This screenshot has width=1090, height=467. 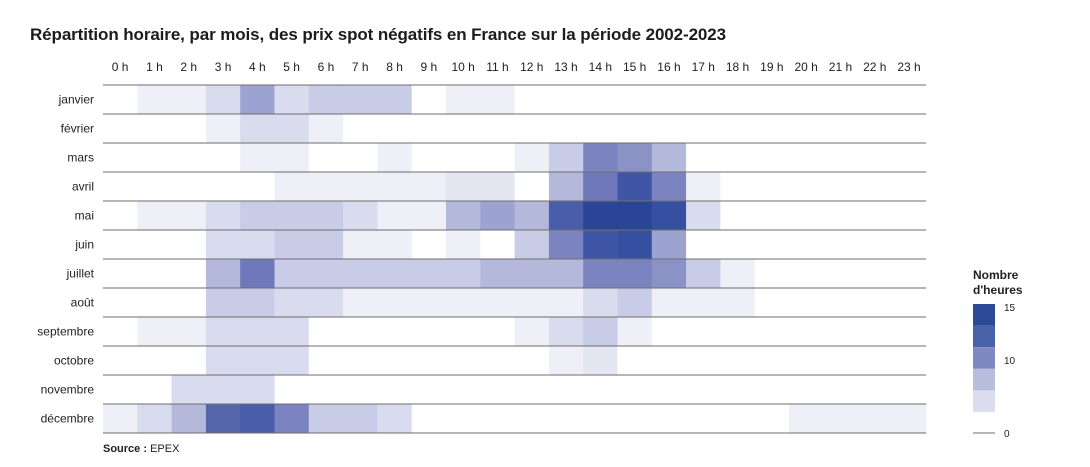 What do you see at coordinates (326, 67) in the screenshot?
I see `hour-label: 6 h` at bounding box center [326, 67].